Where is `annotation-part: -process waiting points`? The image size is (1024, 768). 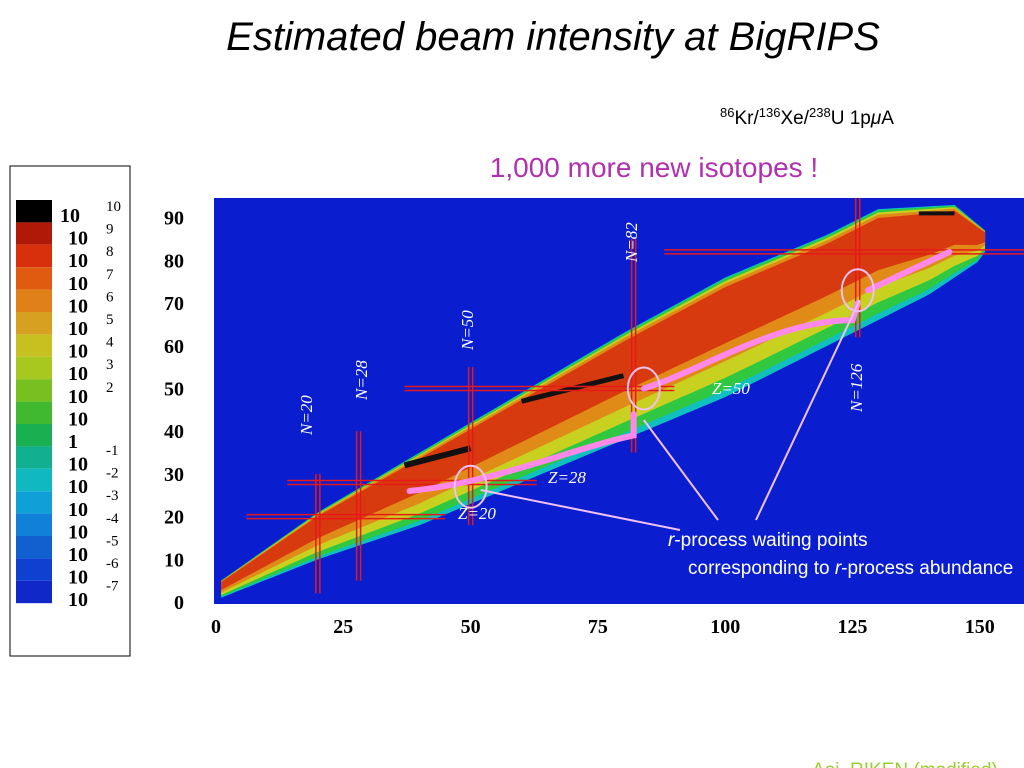 annotation-part: -process waiting points is located at coordinates (770, 540).